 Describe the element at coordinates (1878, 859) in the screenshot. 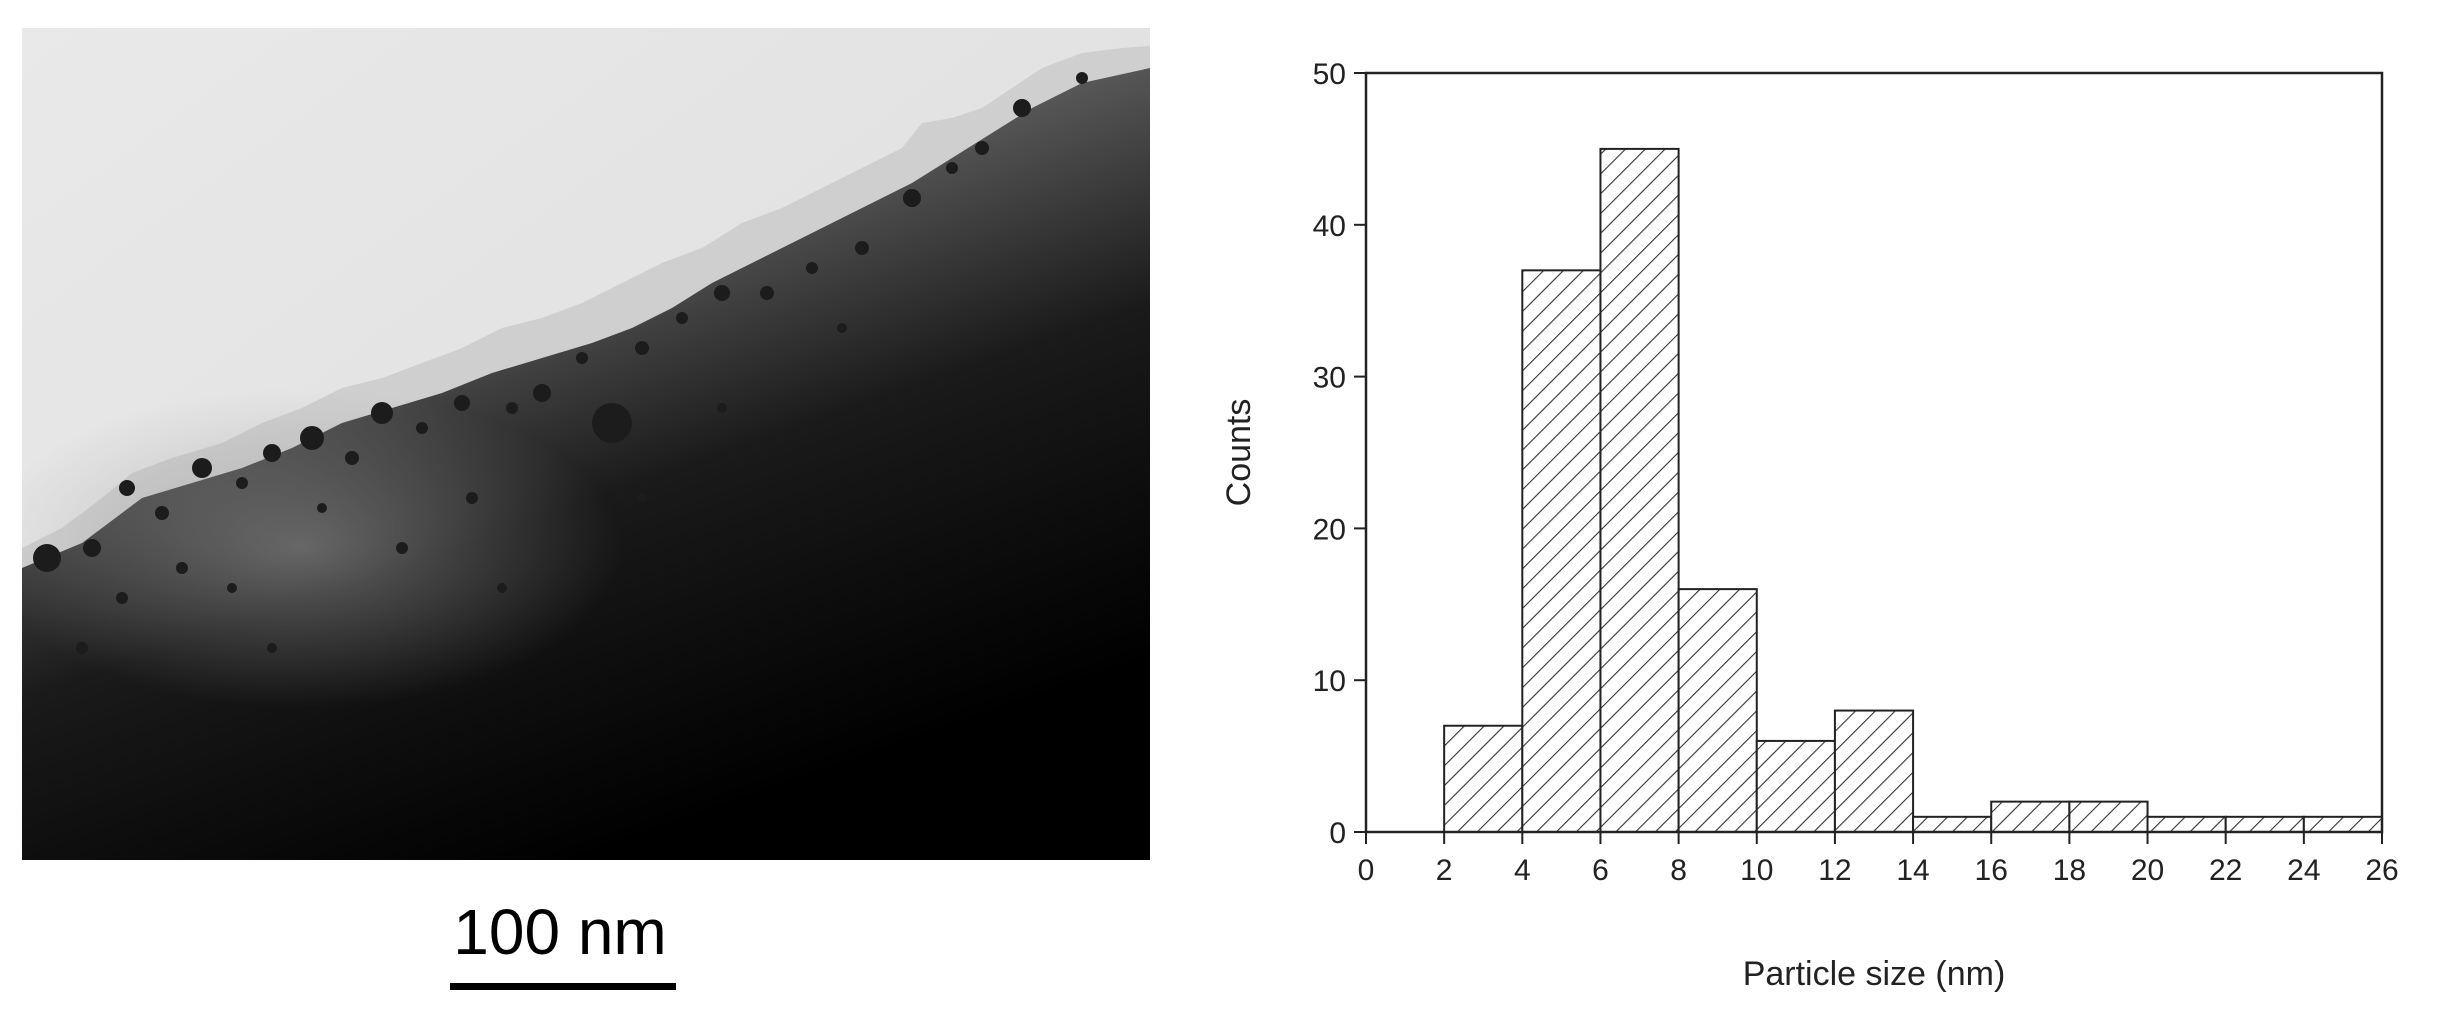

I see `x-axis-ticks: 0 2 4 6 8 10 12 14 16 18 20 22 24 26` at that location.